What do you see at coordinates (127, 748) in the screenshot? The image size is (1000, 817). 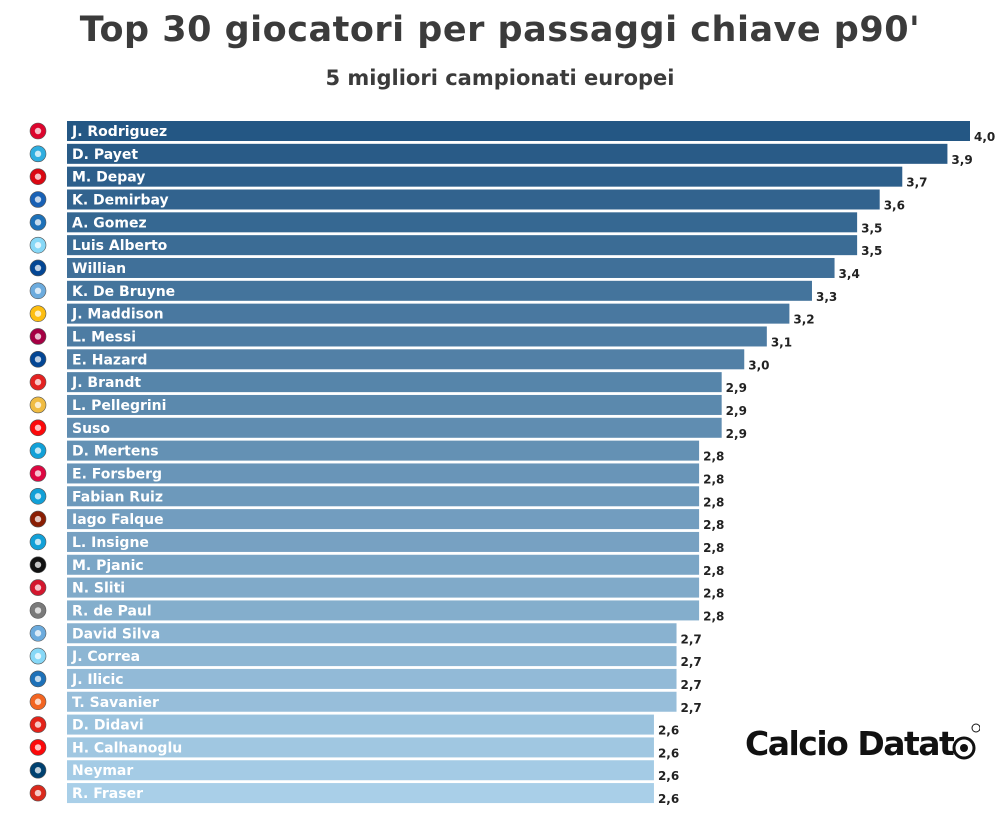 I see `bar-category-label: H. Calhanoglu` at bounding box center [127, 748].